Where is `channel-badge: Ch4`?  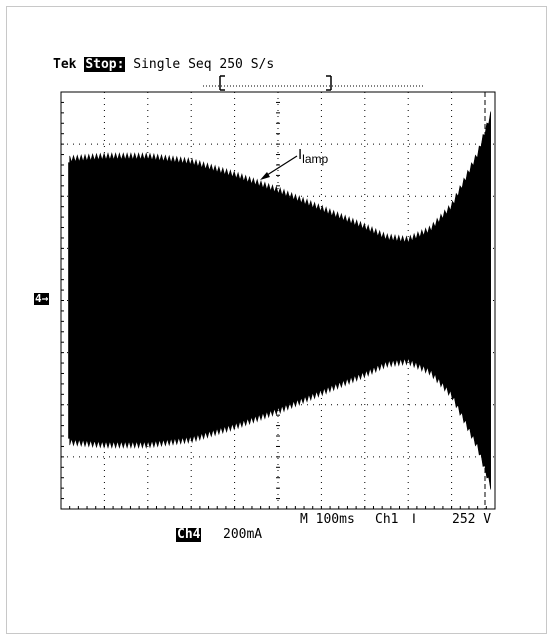 channel-badge: Ch4 is located at coordinates (189, 534).